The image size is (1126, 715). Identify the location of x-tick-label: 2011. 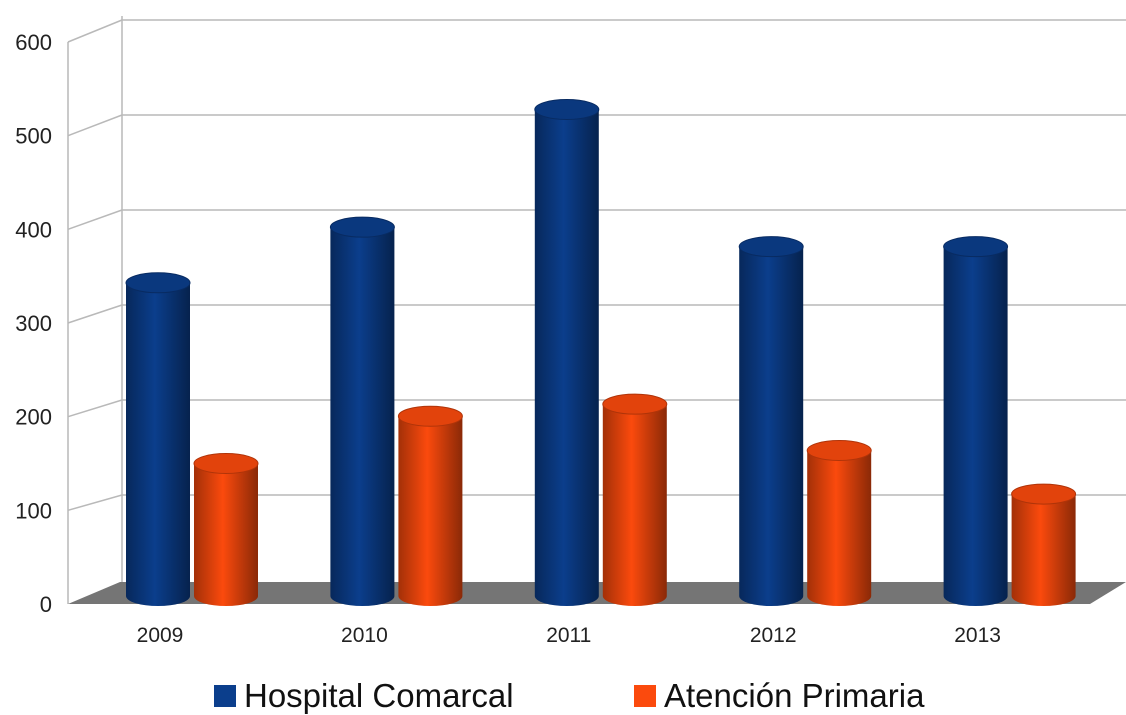
(568, 635).